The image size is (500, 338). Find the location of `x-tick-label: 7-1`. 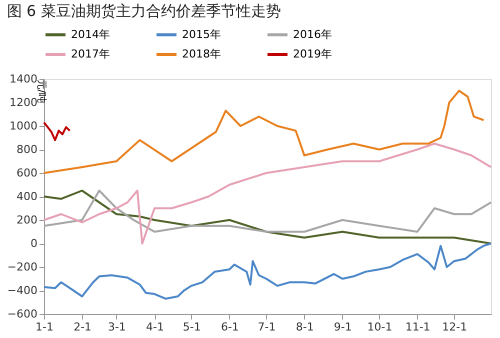

x-tick-label: 7-1 is located at coordinates (267, 327).